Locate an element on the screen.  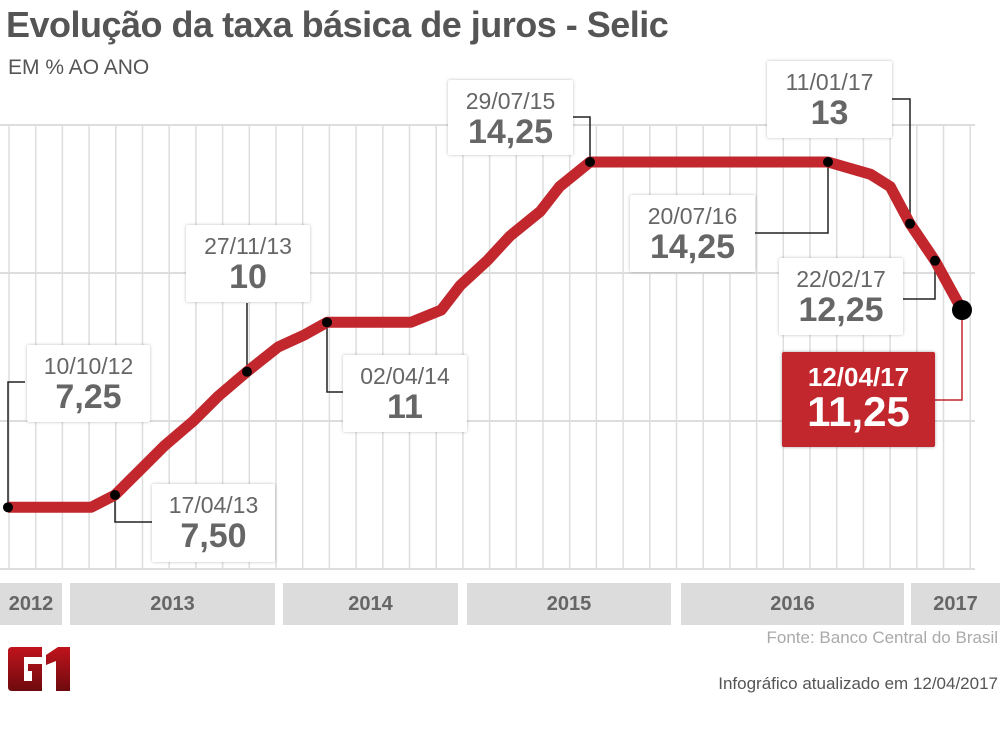
callout-10-10-12: 10/10/12 7,25 is located at coordinates (88, 383).